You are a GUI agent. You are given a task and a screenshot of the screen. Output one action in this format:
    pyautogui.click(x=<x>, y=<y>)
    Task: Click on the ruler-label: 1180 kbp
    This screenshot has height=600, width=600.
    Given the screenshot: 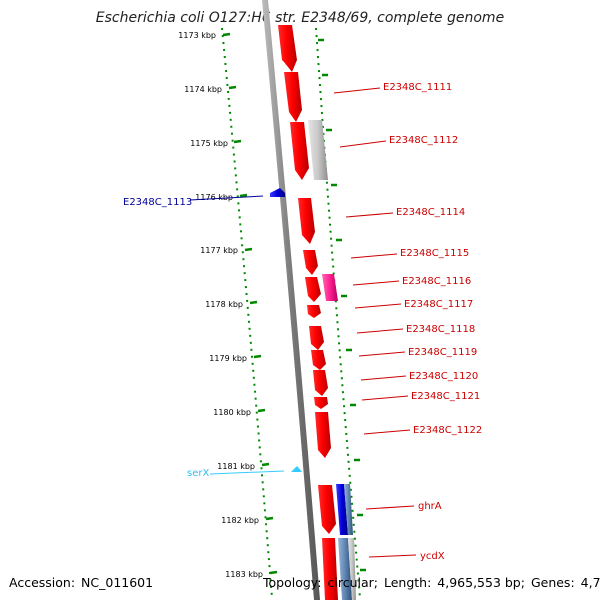 What is the action you would take?
    pyautogui.click(x=232, y=412)
    